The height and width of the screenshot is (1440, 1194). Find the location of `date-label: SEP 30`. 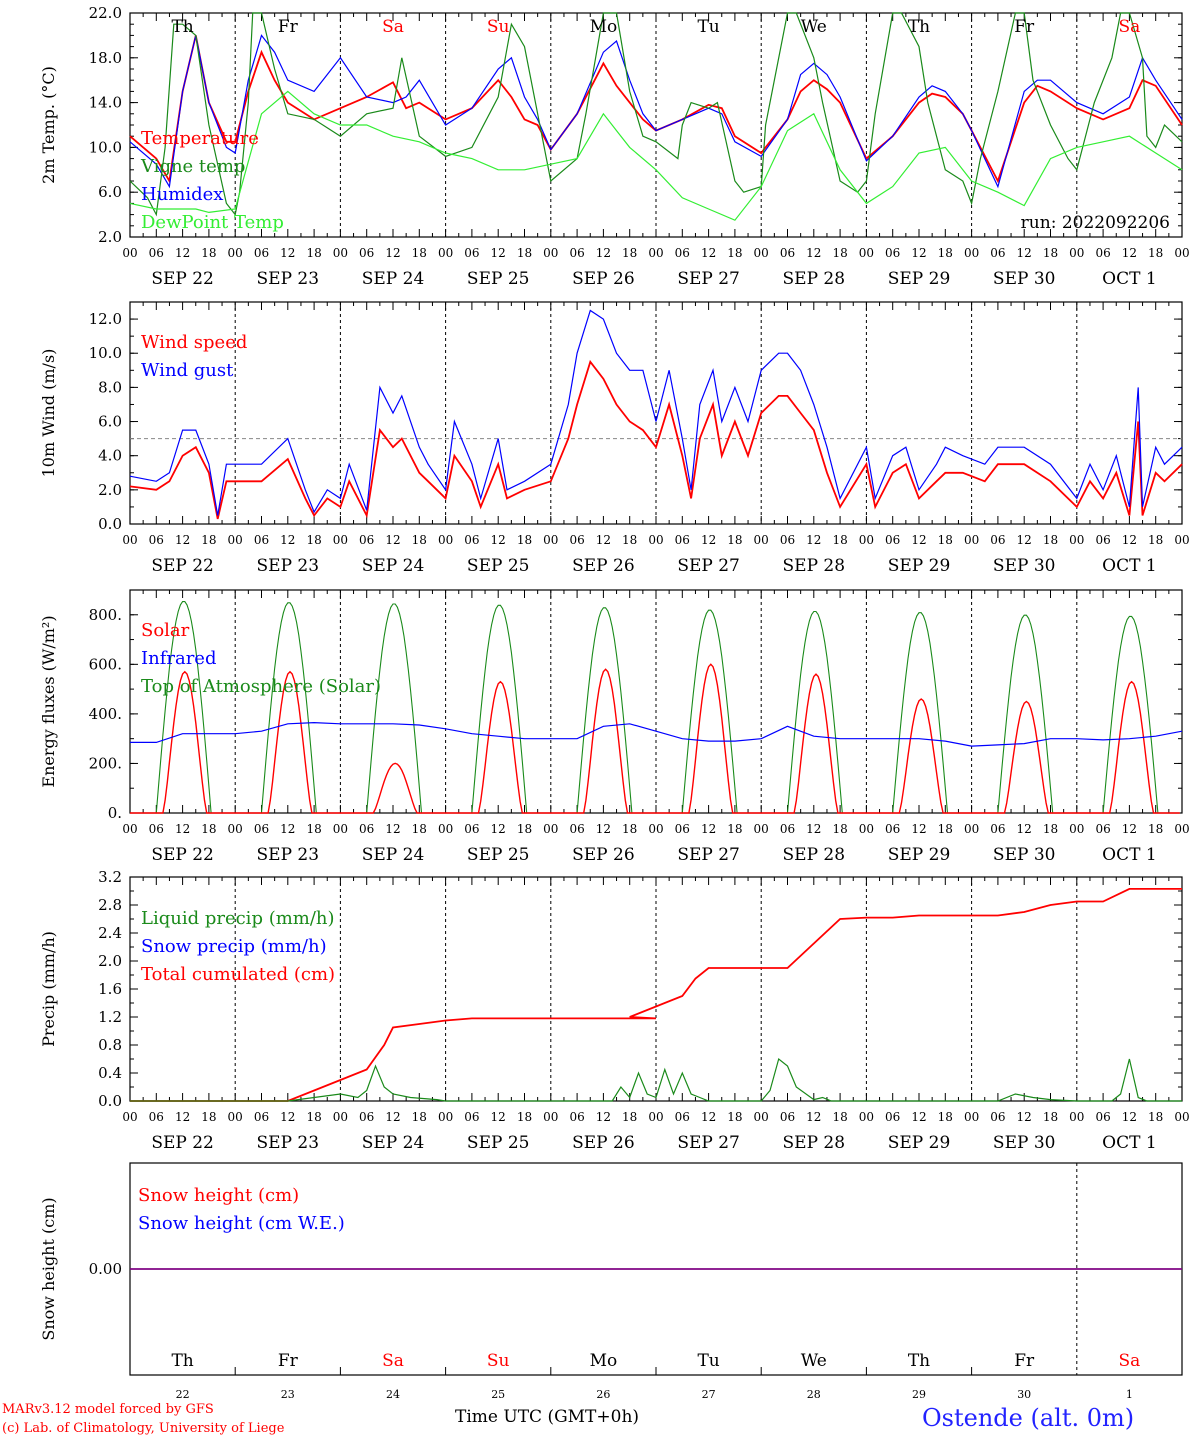

date-label: SEP 30 is located at coordinates (1024, 279).